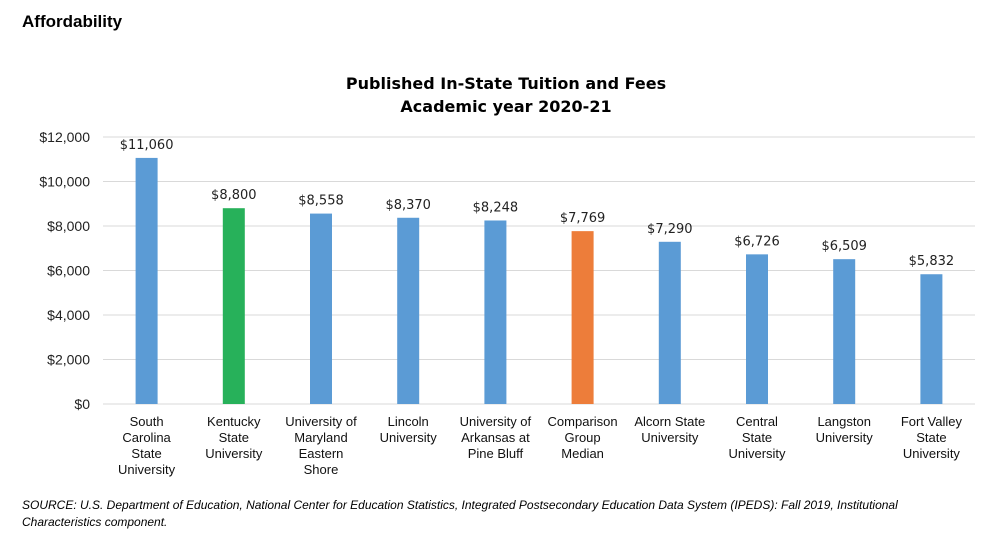 This screenshot has height=550, width=990. What do you see at coordinates (844, 421) in the screenshot?
I see `category-label: Langston` at bounding box center [844, 421].